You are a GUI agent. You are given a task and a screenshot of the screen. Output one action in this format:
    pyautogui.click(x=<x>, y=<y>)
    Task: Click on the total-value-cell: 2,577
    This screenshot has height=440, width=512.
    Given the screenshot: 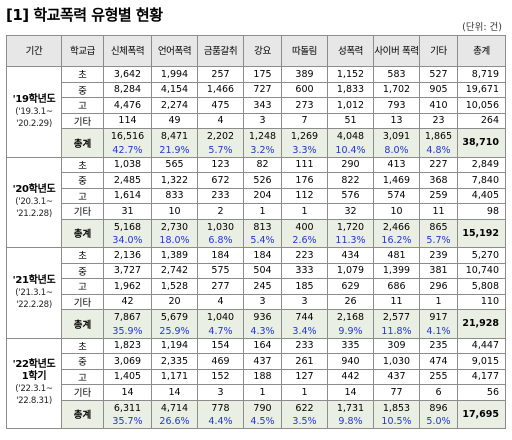 What is the action you would take?
    pyautogui.click(x=396, y=317)
    